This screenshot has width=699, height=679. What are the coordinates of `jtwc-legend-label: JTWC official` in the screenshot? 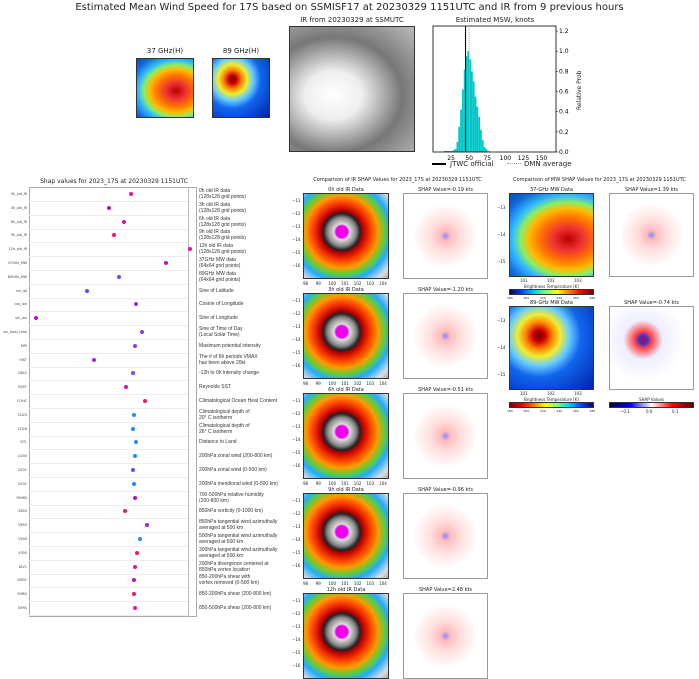 It's located at (472, 164).